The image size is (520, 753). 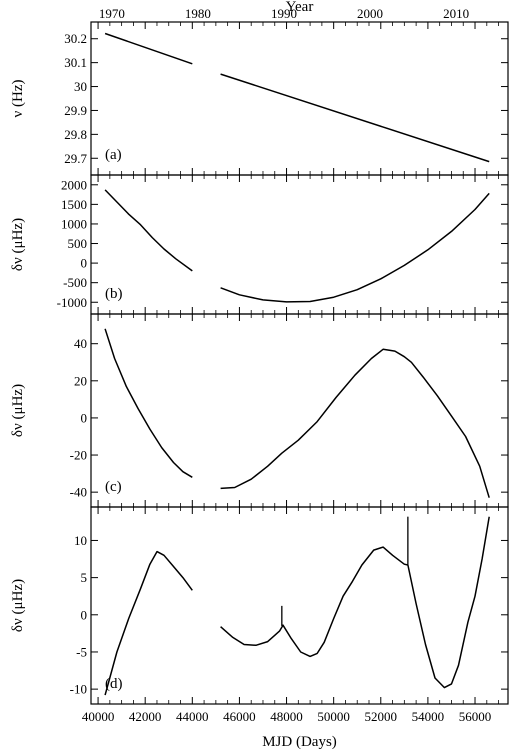 I want to click on x-tick-label: 48000, so click(x=286, y=716).